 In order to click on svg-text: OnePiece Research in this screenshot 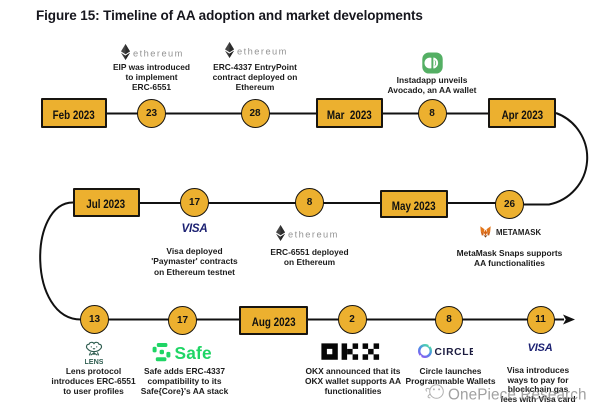, I will do `click(517, 394)`.